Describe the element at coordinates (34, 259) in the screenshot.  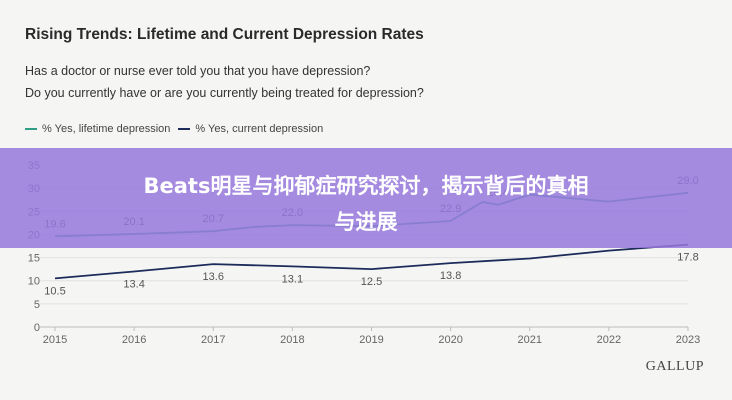
I see `y-tick-label: 15` at that location.